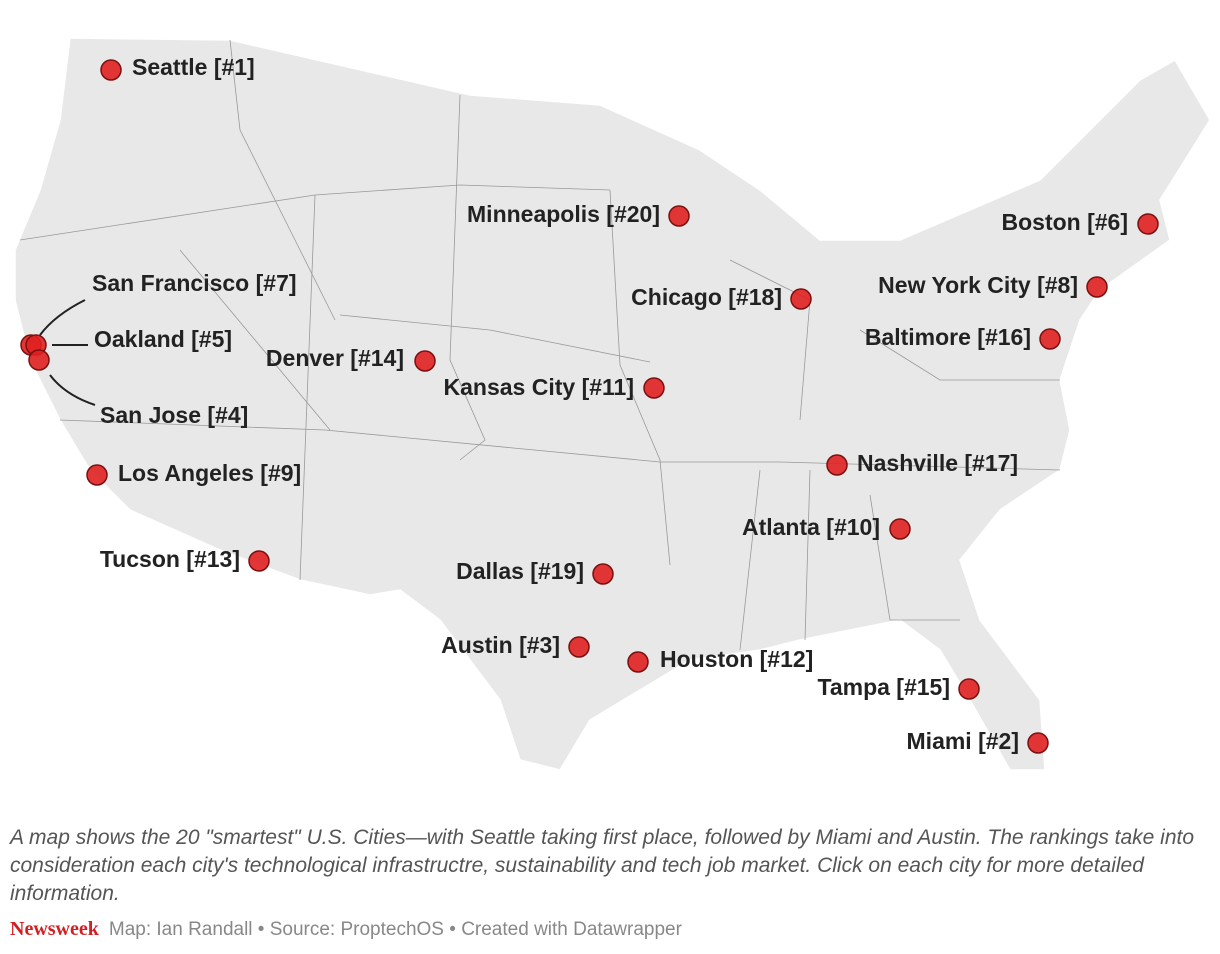  Describe the element at coordinates (163, 339) in the screenshot. I see `city-label: Oakland [#5]` at that location.